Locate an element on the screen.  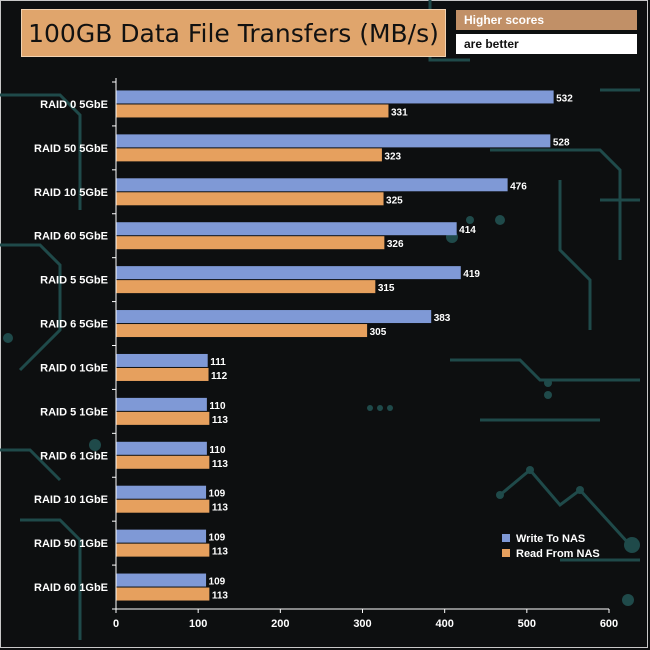
x-tick-label: 400 is located at coordinates (444, 624).